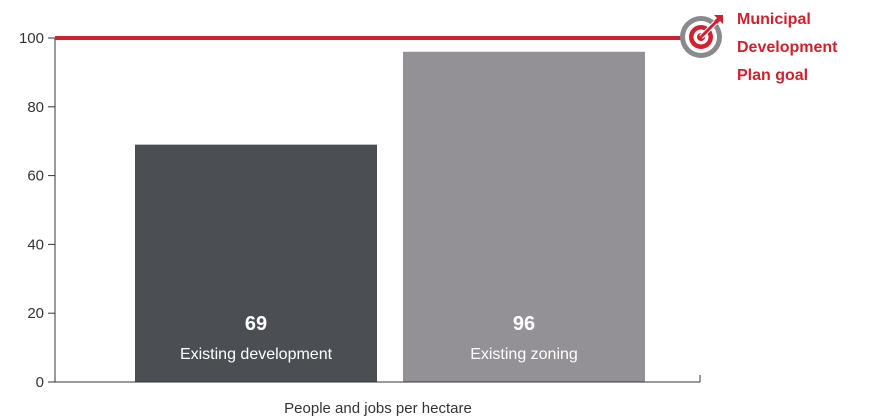  I want to click on x-axis-title: People and jobs per hectare, so click(378, 408).